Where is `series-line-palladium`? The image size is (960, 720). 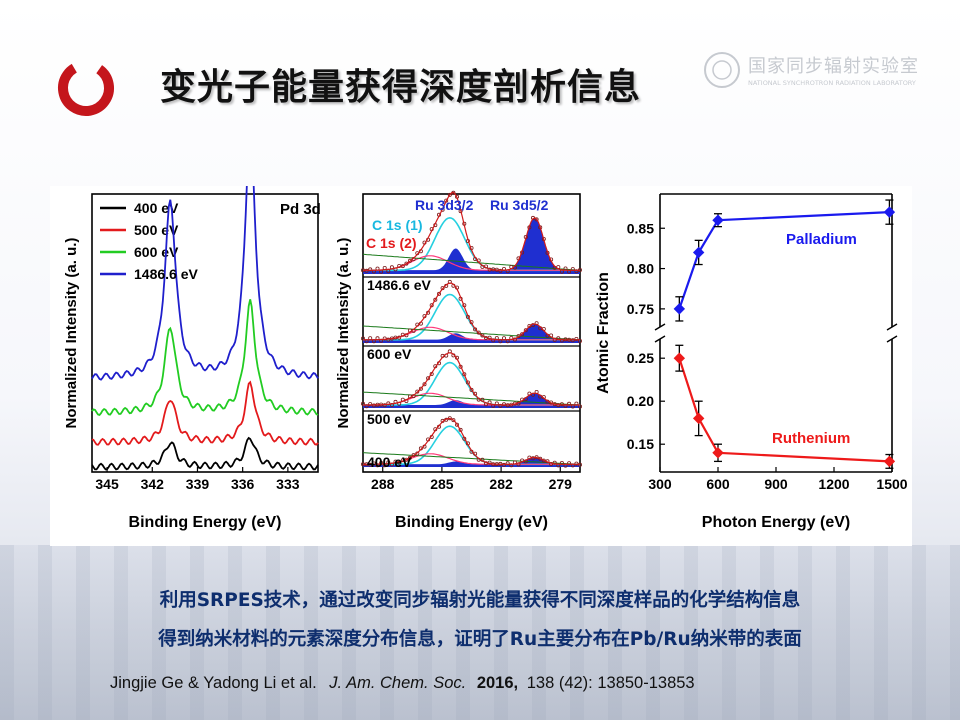 series-line-palladium is located at coordinates (784, 260).